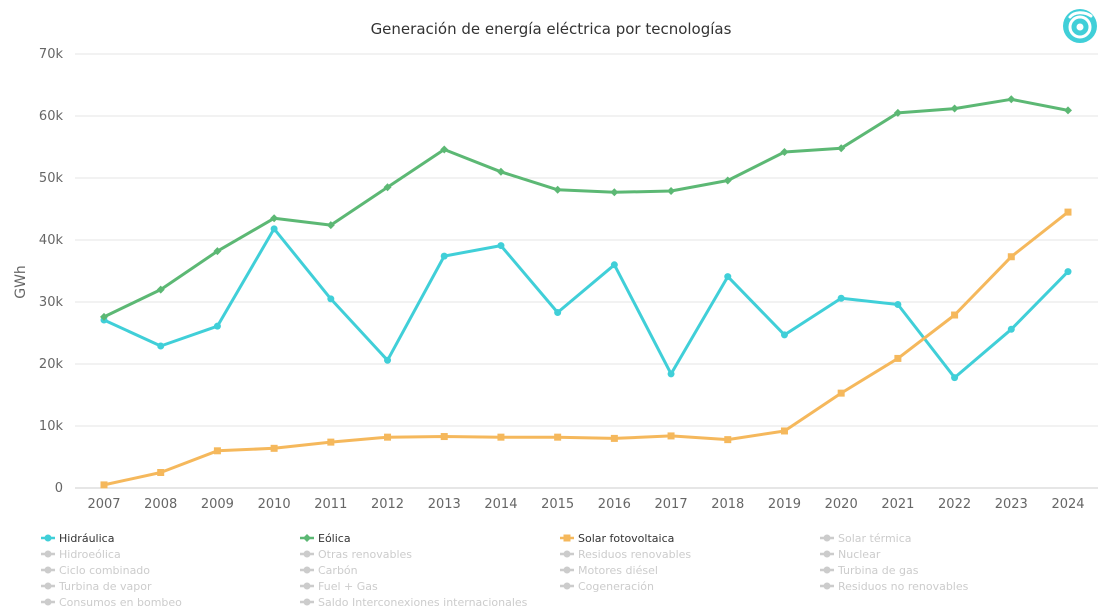 Image resolution: width=1106 pixels, height=610 pixels. I want to click on legend-item: Saldo Interconexiones internacionales, so click(414, 602).